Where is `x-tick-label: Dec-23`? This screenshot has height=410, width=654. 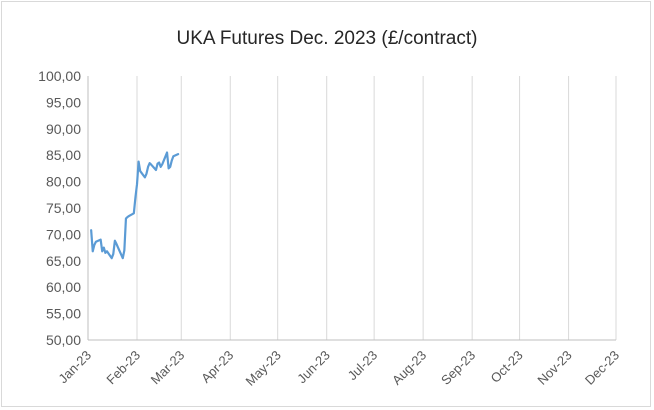
x-tick-label: Dec-23 is located at coordinates (602, 368).